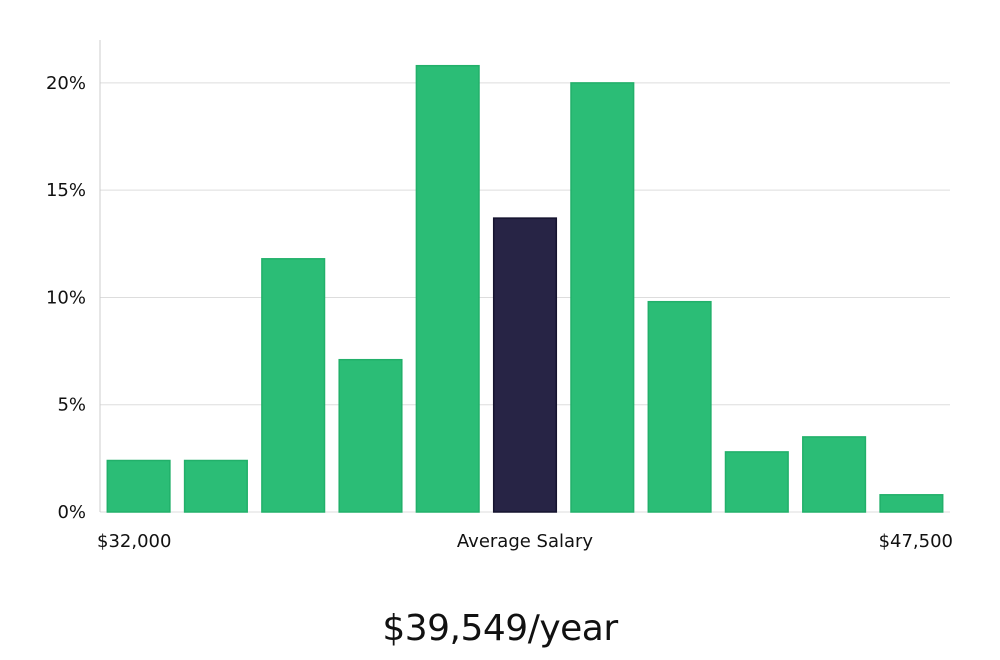 The image size is (1000, 660). What do you see at coordinates (525, 541) in the screenshot?
I see `x-label-average: Average Salary` at bounding box center [525, 541].